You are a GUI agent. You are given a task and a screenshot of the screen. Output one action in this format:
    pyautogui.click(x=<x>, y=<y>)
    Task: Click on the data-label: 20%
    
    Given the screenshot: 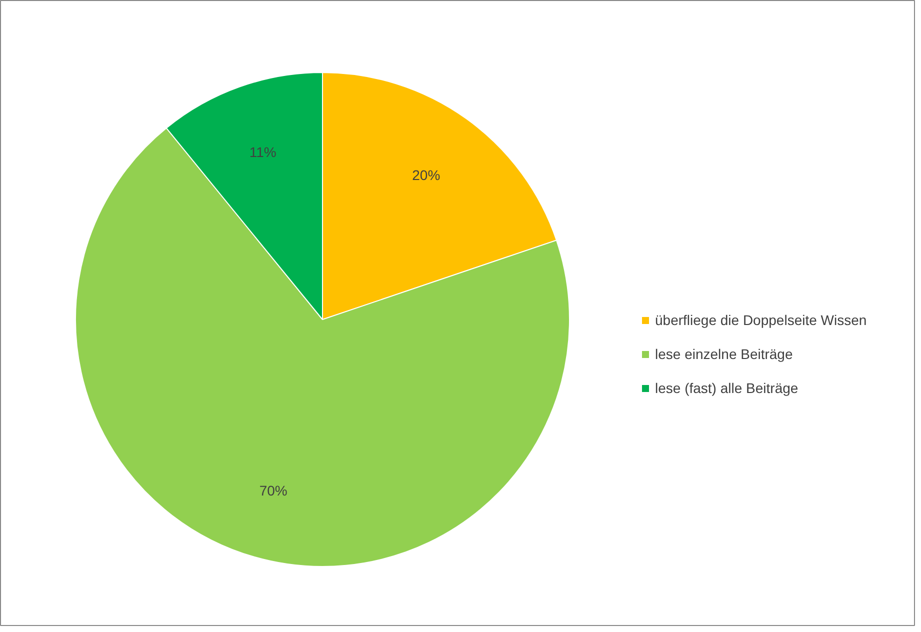 What is the action you would take?
    pyautogui.click(x=426, y=174)
    